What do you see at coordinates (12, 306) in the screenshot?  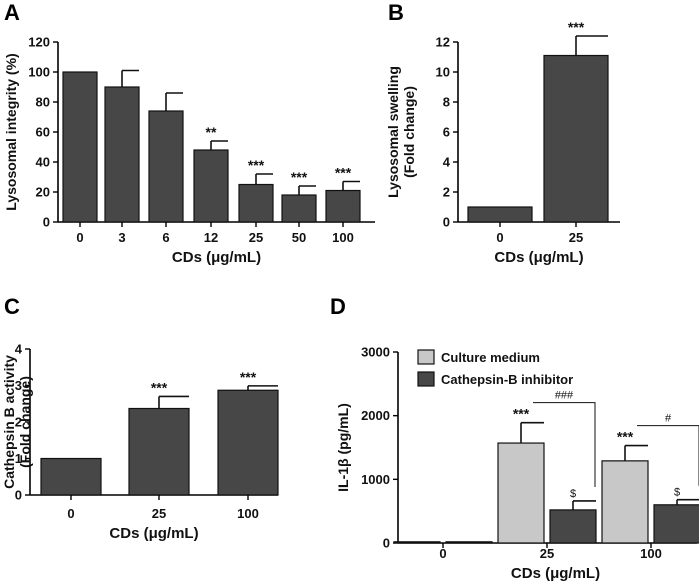 I see `panel-label-c: C` at bounding box center [12, 306].